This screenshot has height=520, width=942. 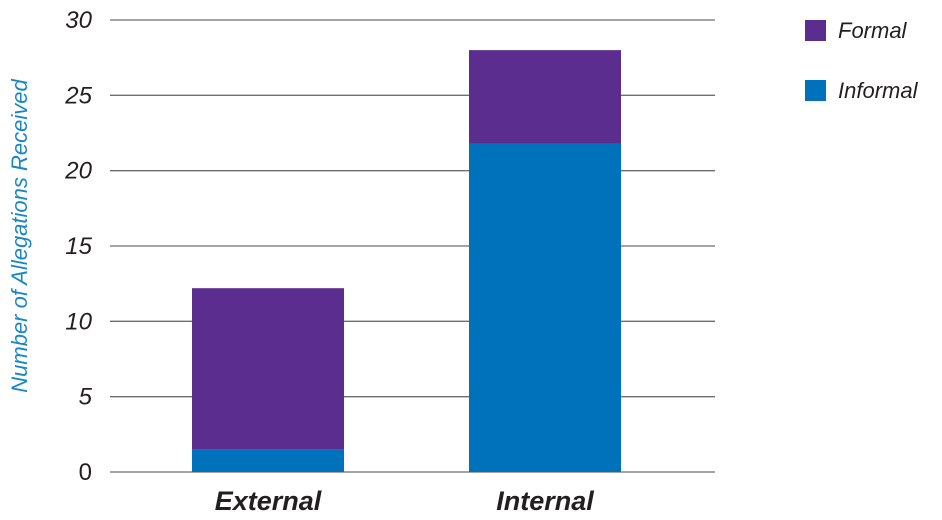 I want to click on legend: Formal Informal, so click(x=862, y=60).